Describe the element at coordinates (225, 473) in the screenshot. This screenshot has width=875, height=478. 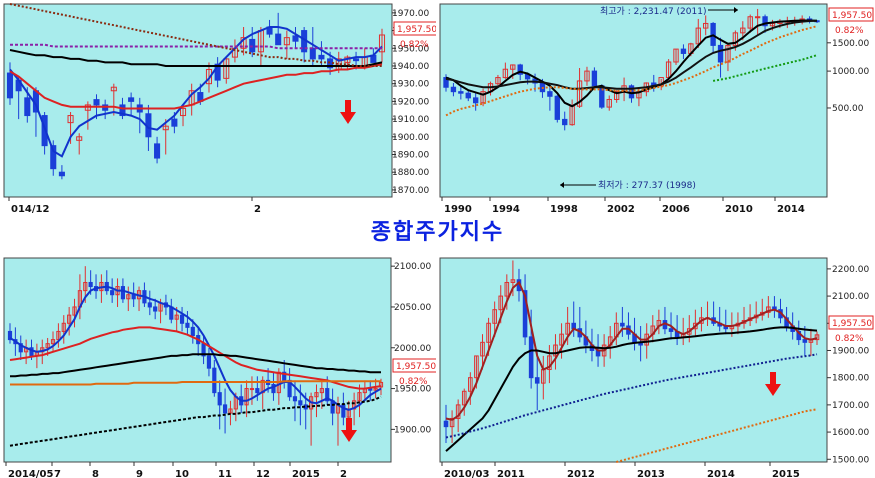
I see `x-tick-label: 11` at that location.